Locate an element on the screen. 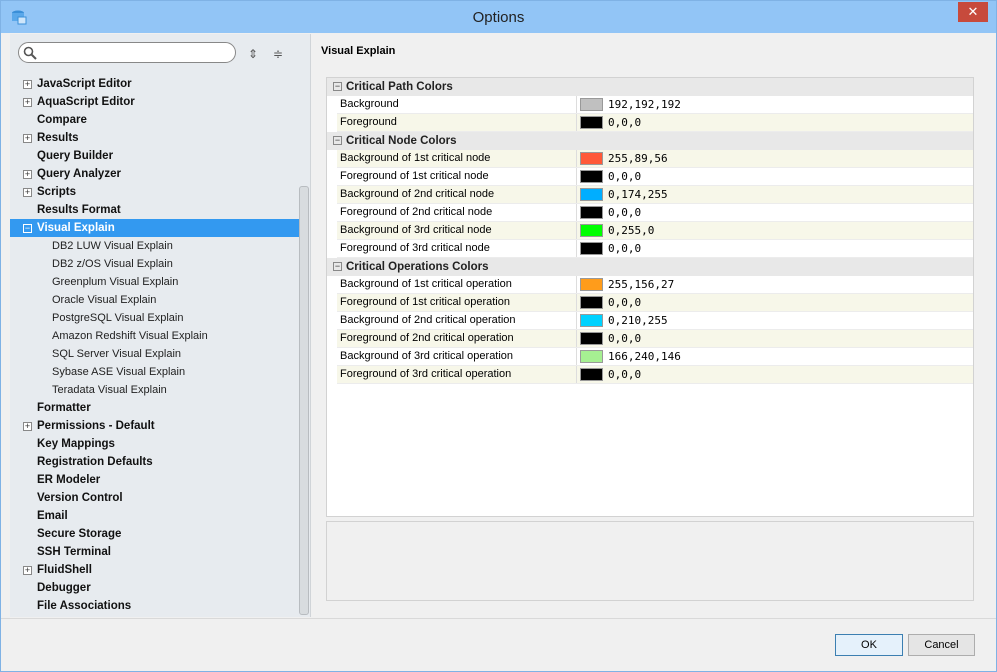  property-row: Background of 3rd critical node 0,255,0 is located at coordinates (655, 231).